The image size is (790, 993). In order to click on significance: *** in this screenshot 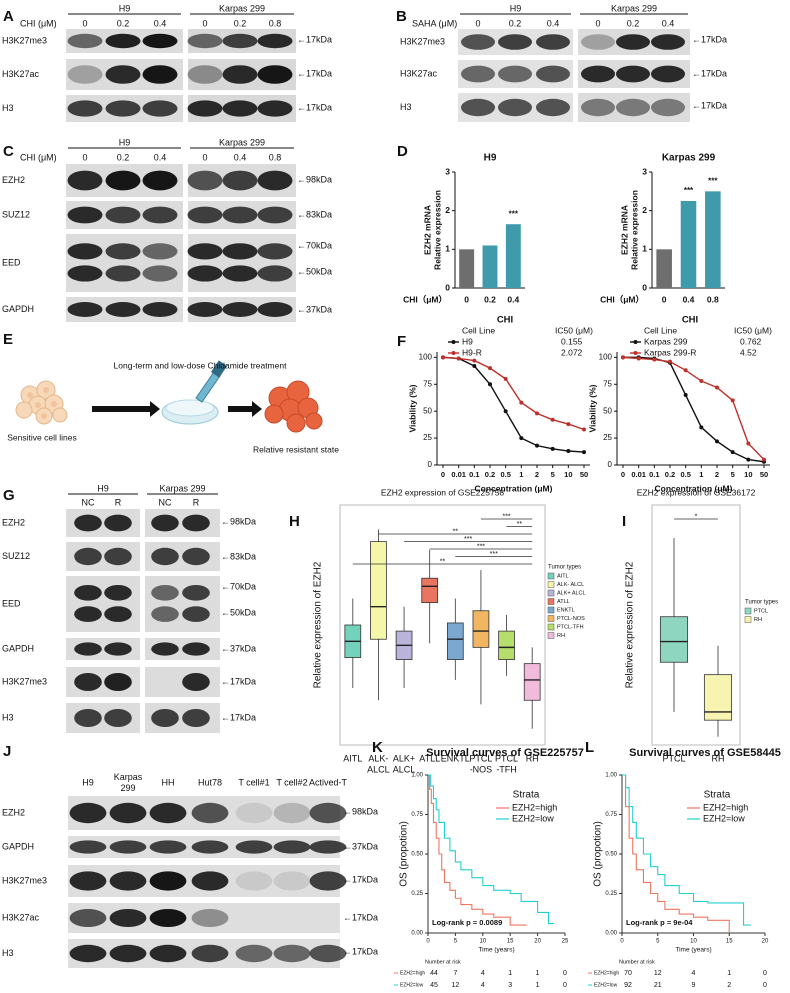, I will do `click(468, 539)`.